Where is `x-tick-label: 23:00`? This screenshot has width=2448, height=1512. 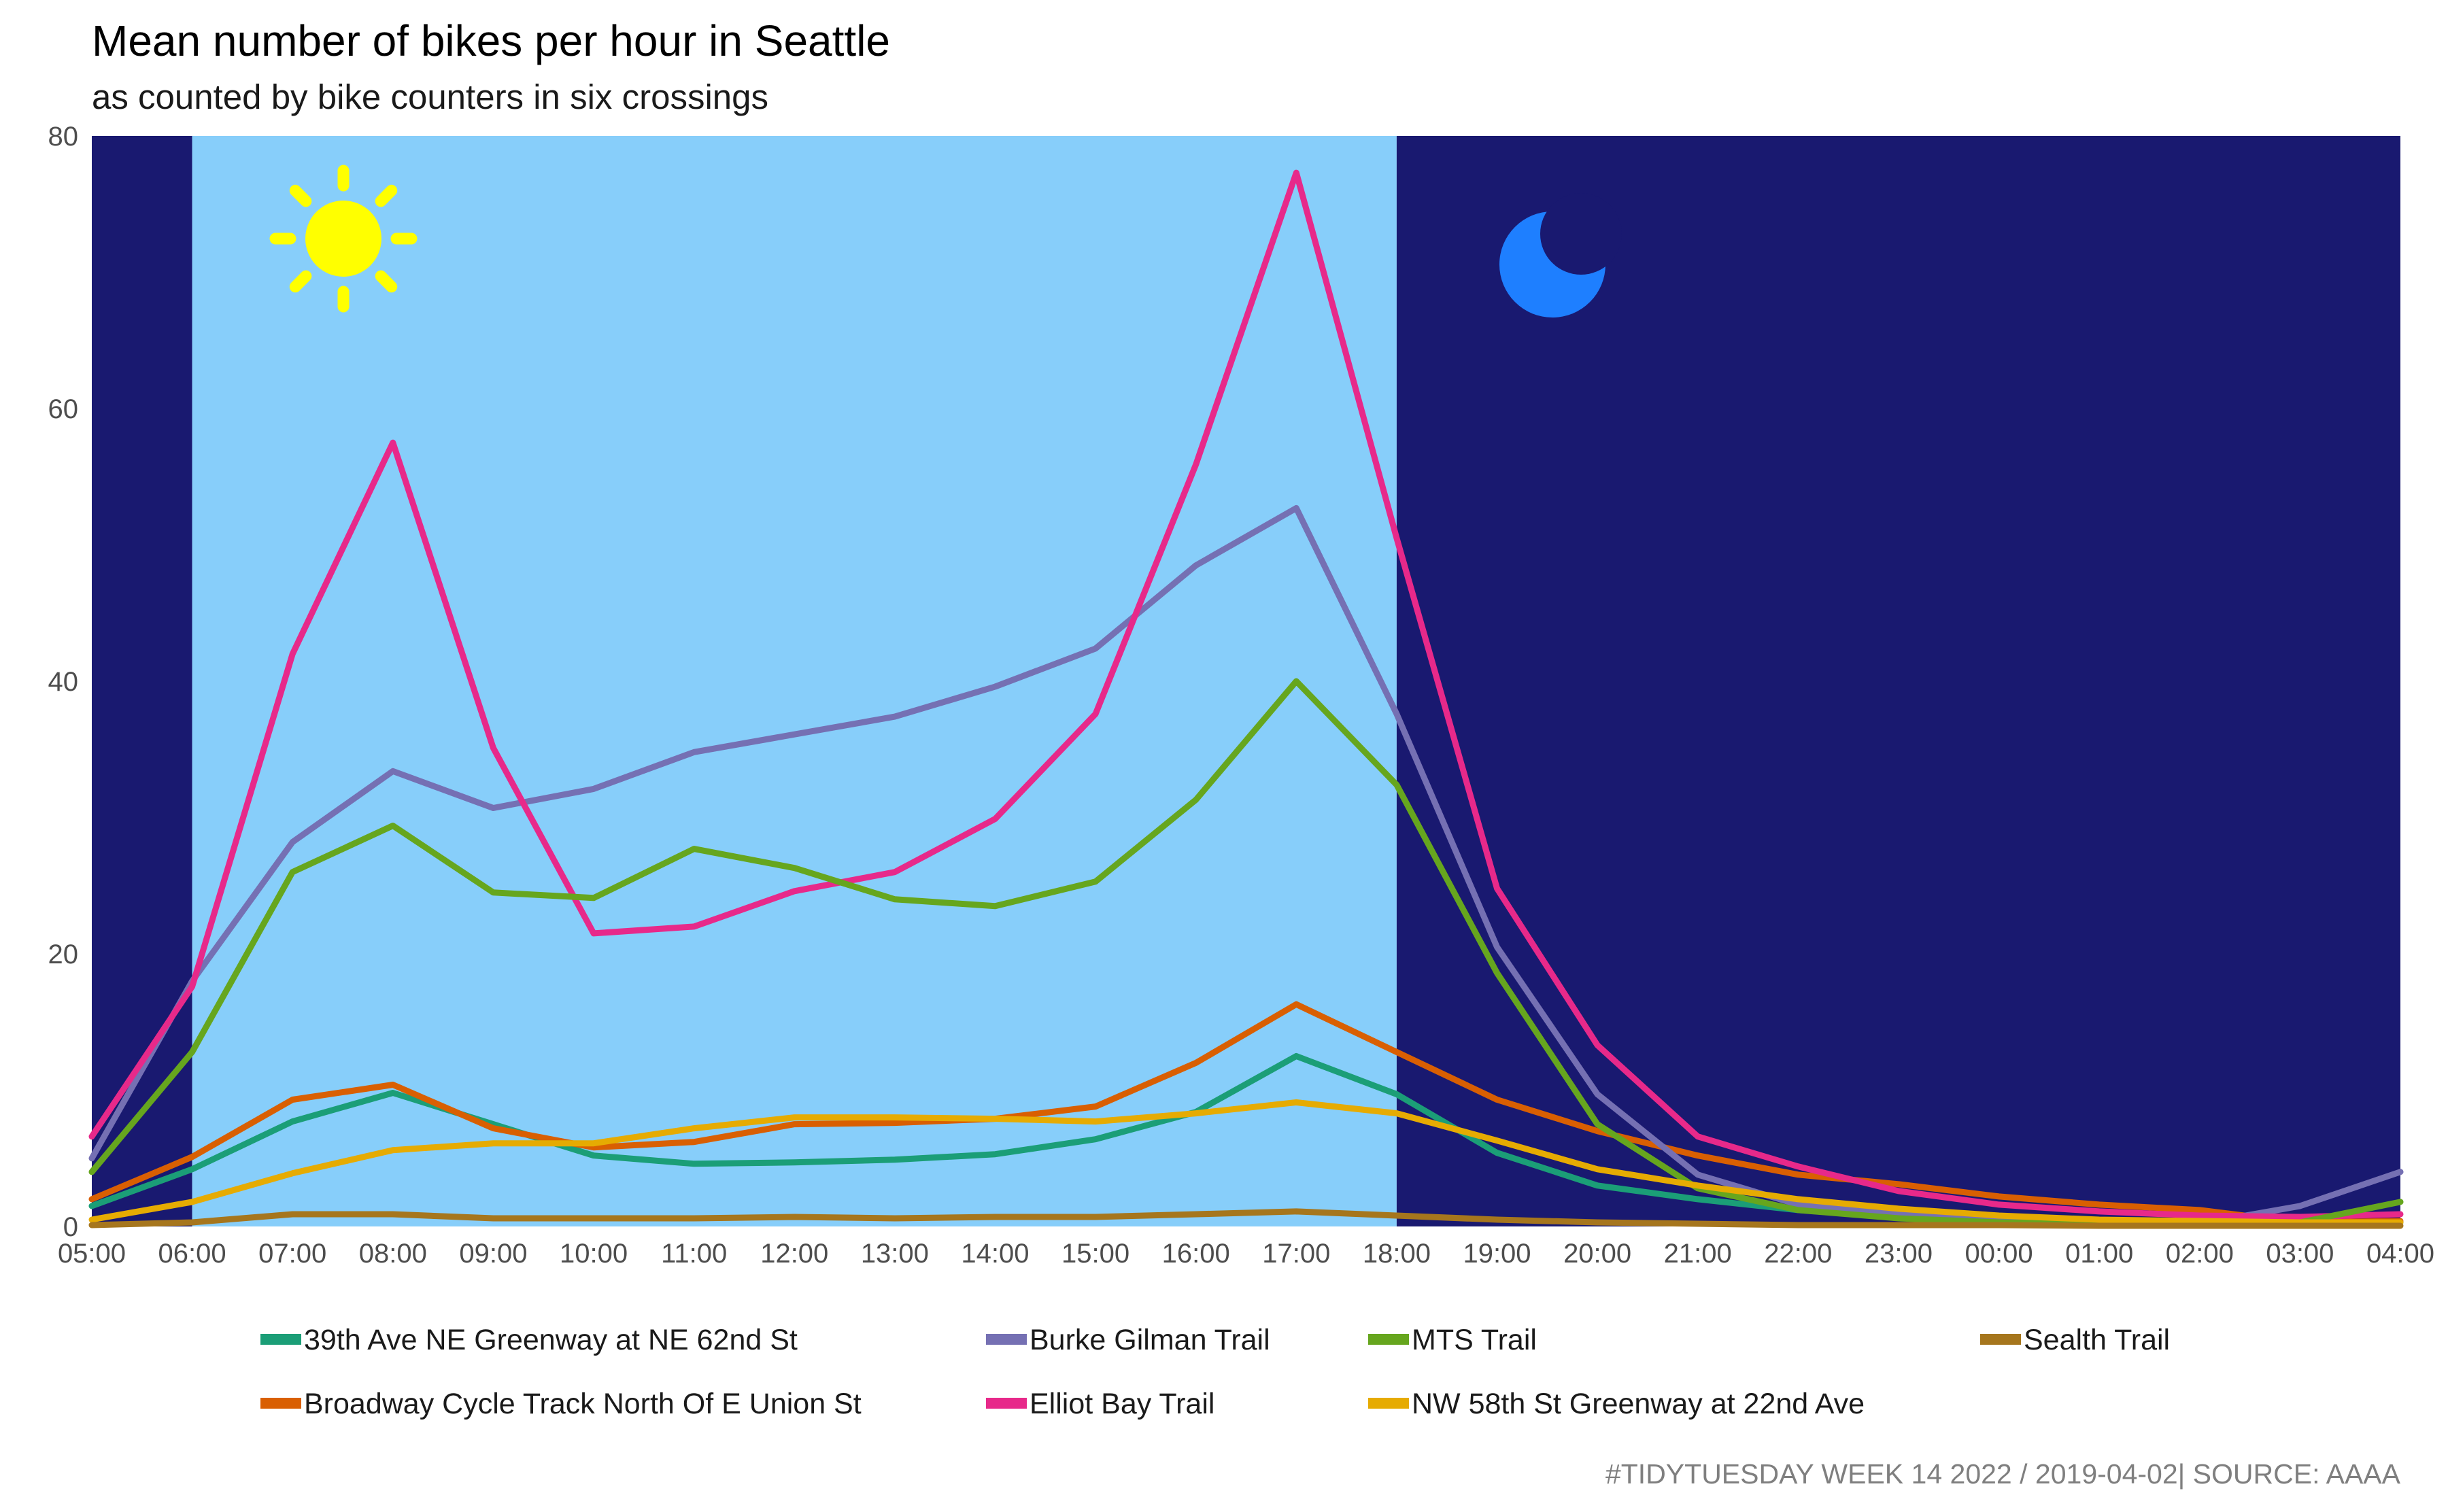 x-tick-label: 23:00 is located at coordinates (1899, 1254).